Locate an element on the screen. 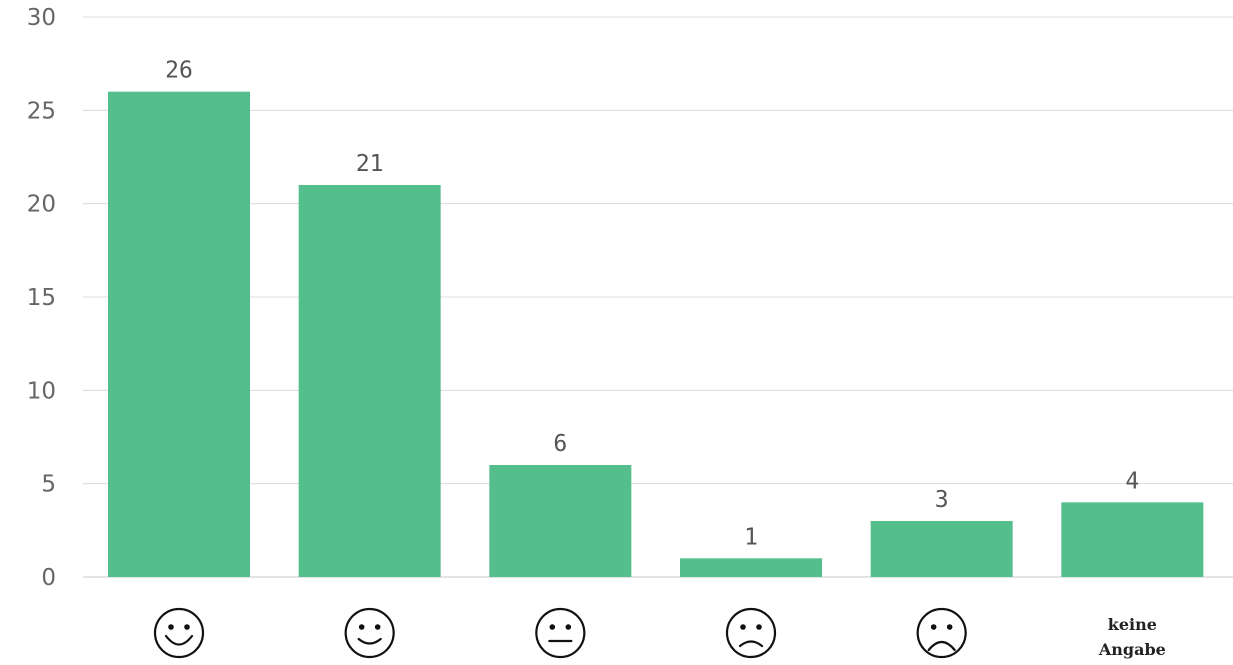  neutral-face-icon is located at coordinates (560, 633).